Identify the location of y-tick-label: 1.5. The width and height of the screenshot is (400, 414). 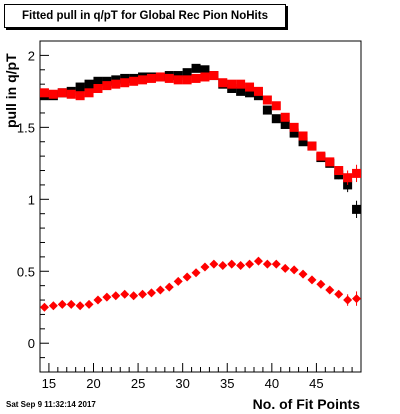
(26, 127).